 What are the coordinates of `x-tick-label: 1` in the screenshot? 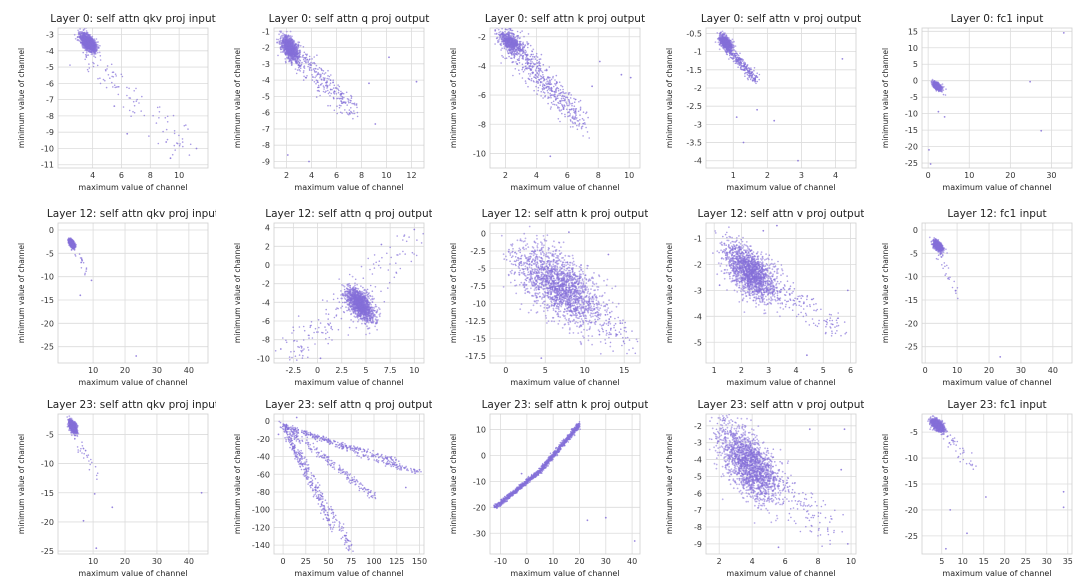 It's located at (733, 175).